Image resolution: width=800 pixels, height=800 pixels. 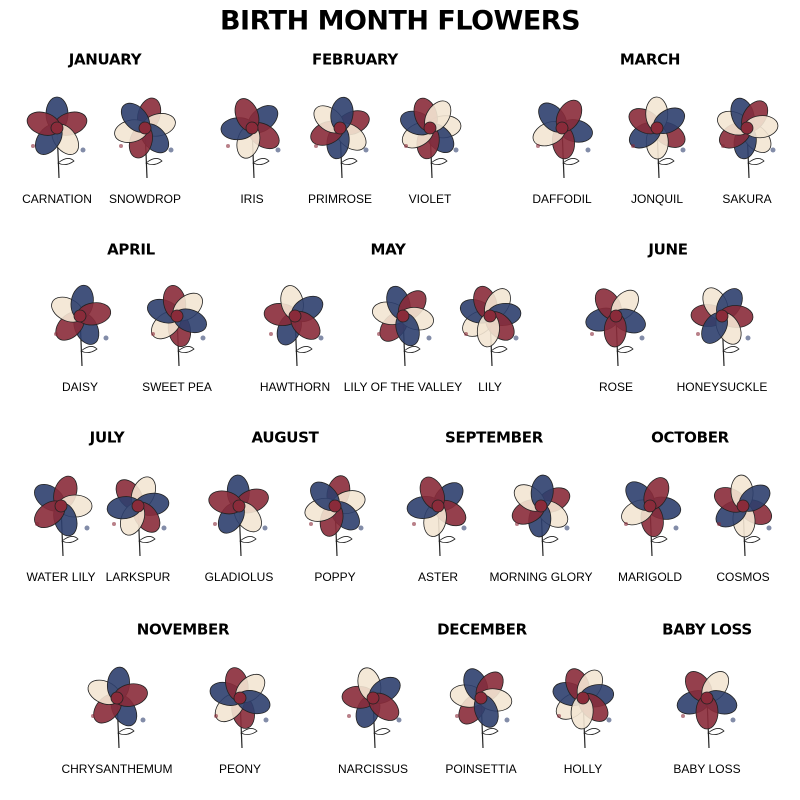 I want to click on flower-name: HOLLY, so click(x=583, y=769).